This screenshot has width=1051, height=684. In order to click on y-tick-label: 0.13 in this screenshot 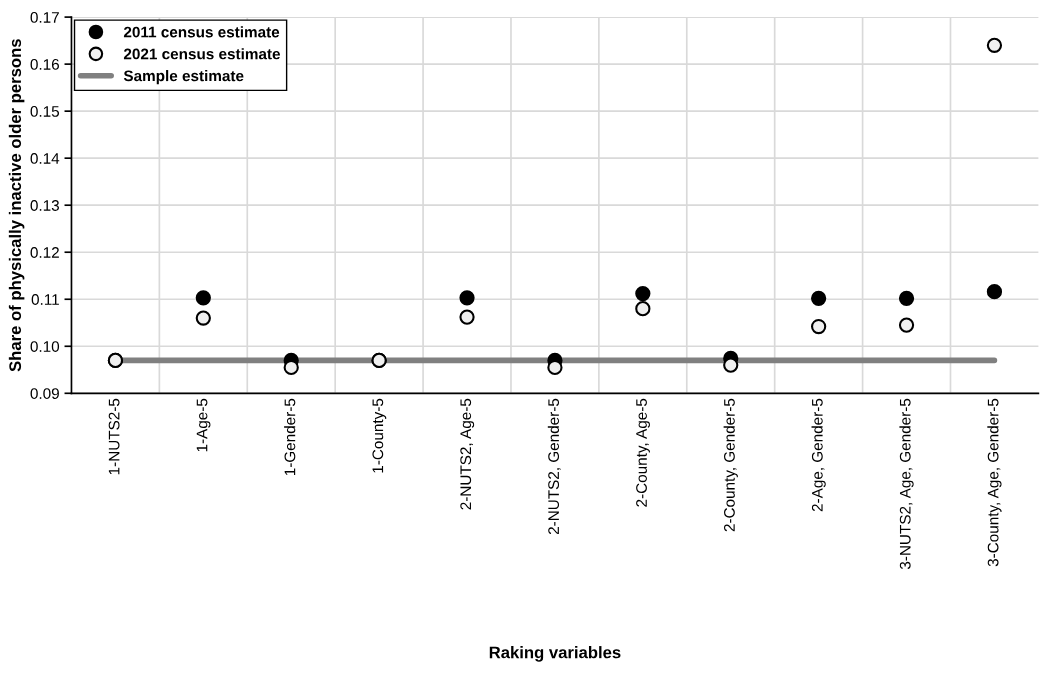, I will do `click(44, 205)`.